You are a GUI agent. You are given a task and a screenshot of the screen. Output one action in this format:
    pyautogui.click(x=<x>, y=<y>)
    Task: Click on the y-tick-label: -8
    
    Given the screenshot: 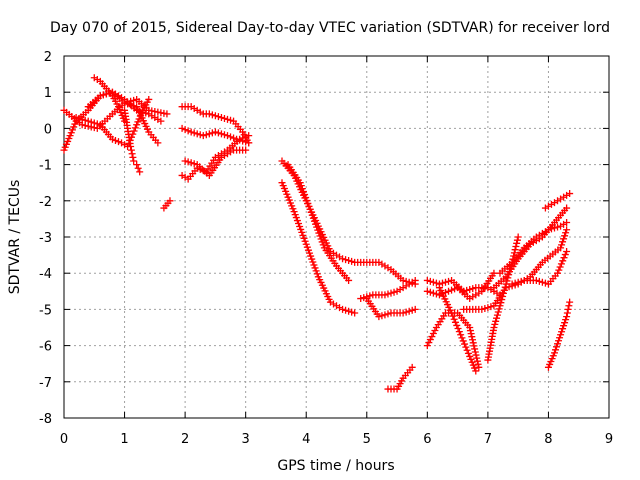 What is the action you would take?
    pyautogui.click(x=45, y=419)
    